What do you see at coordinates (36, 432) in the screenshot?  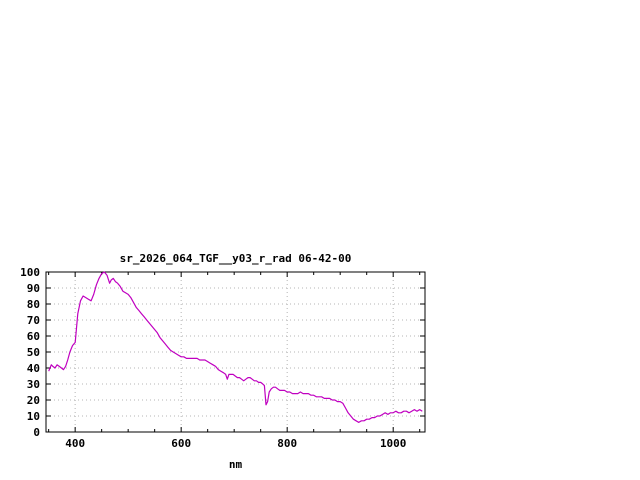 I see `y-tick-label: 0` at bounding box center [36, 432].